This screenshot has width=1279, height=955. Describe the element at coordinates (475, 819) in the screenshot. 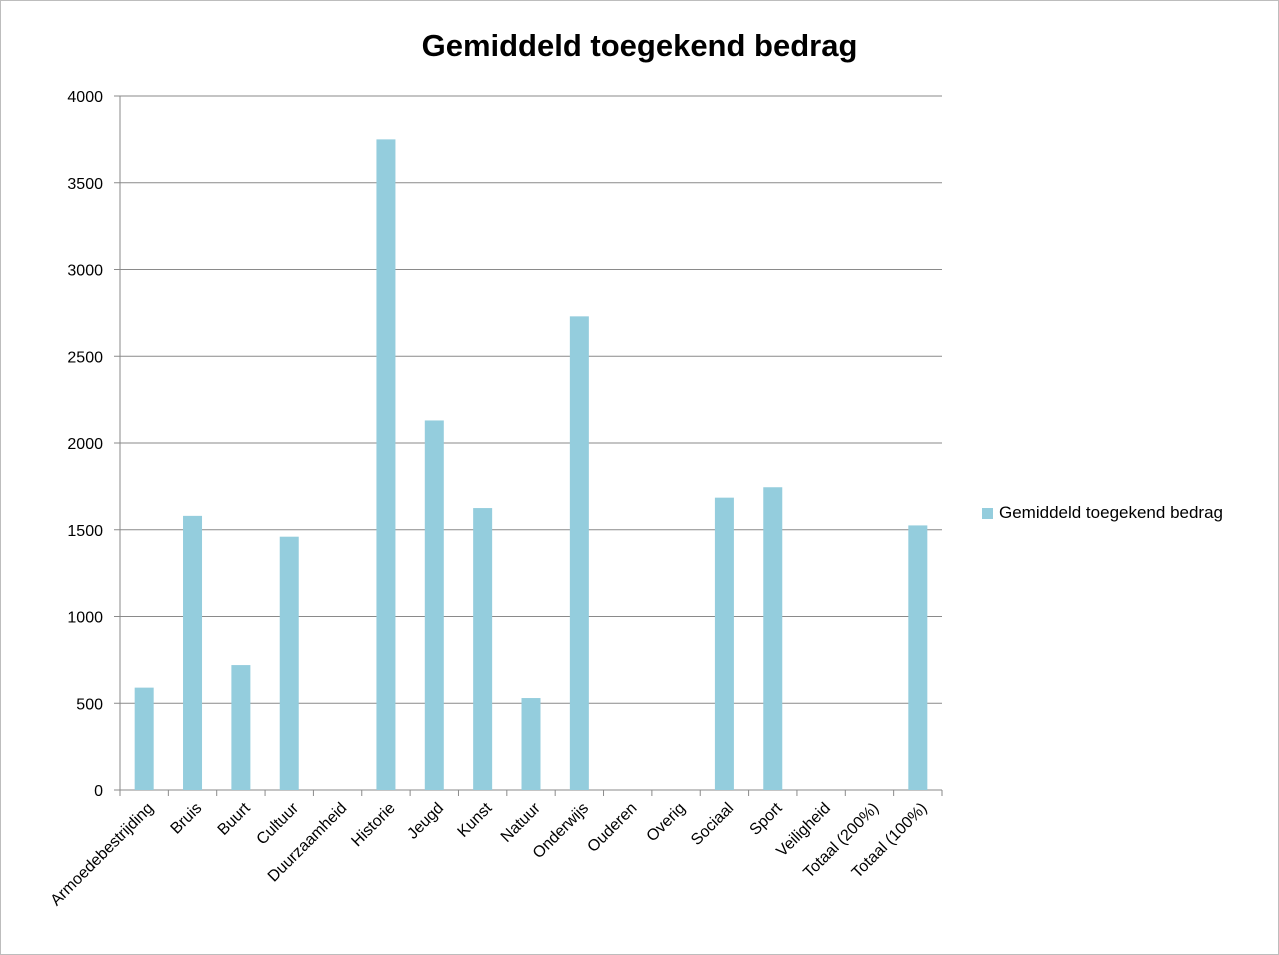

I see `x-tick-label: Kunst` at that location.